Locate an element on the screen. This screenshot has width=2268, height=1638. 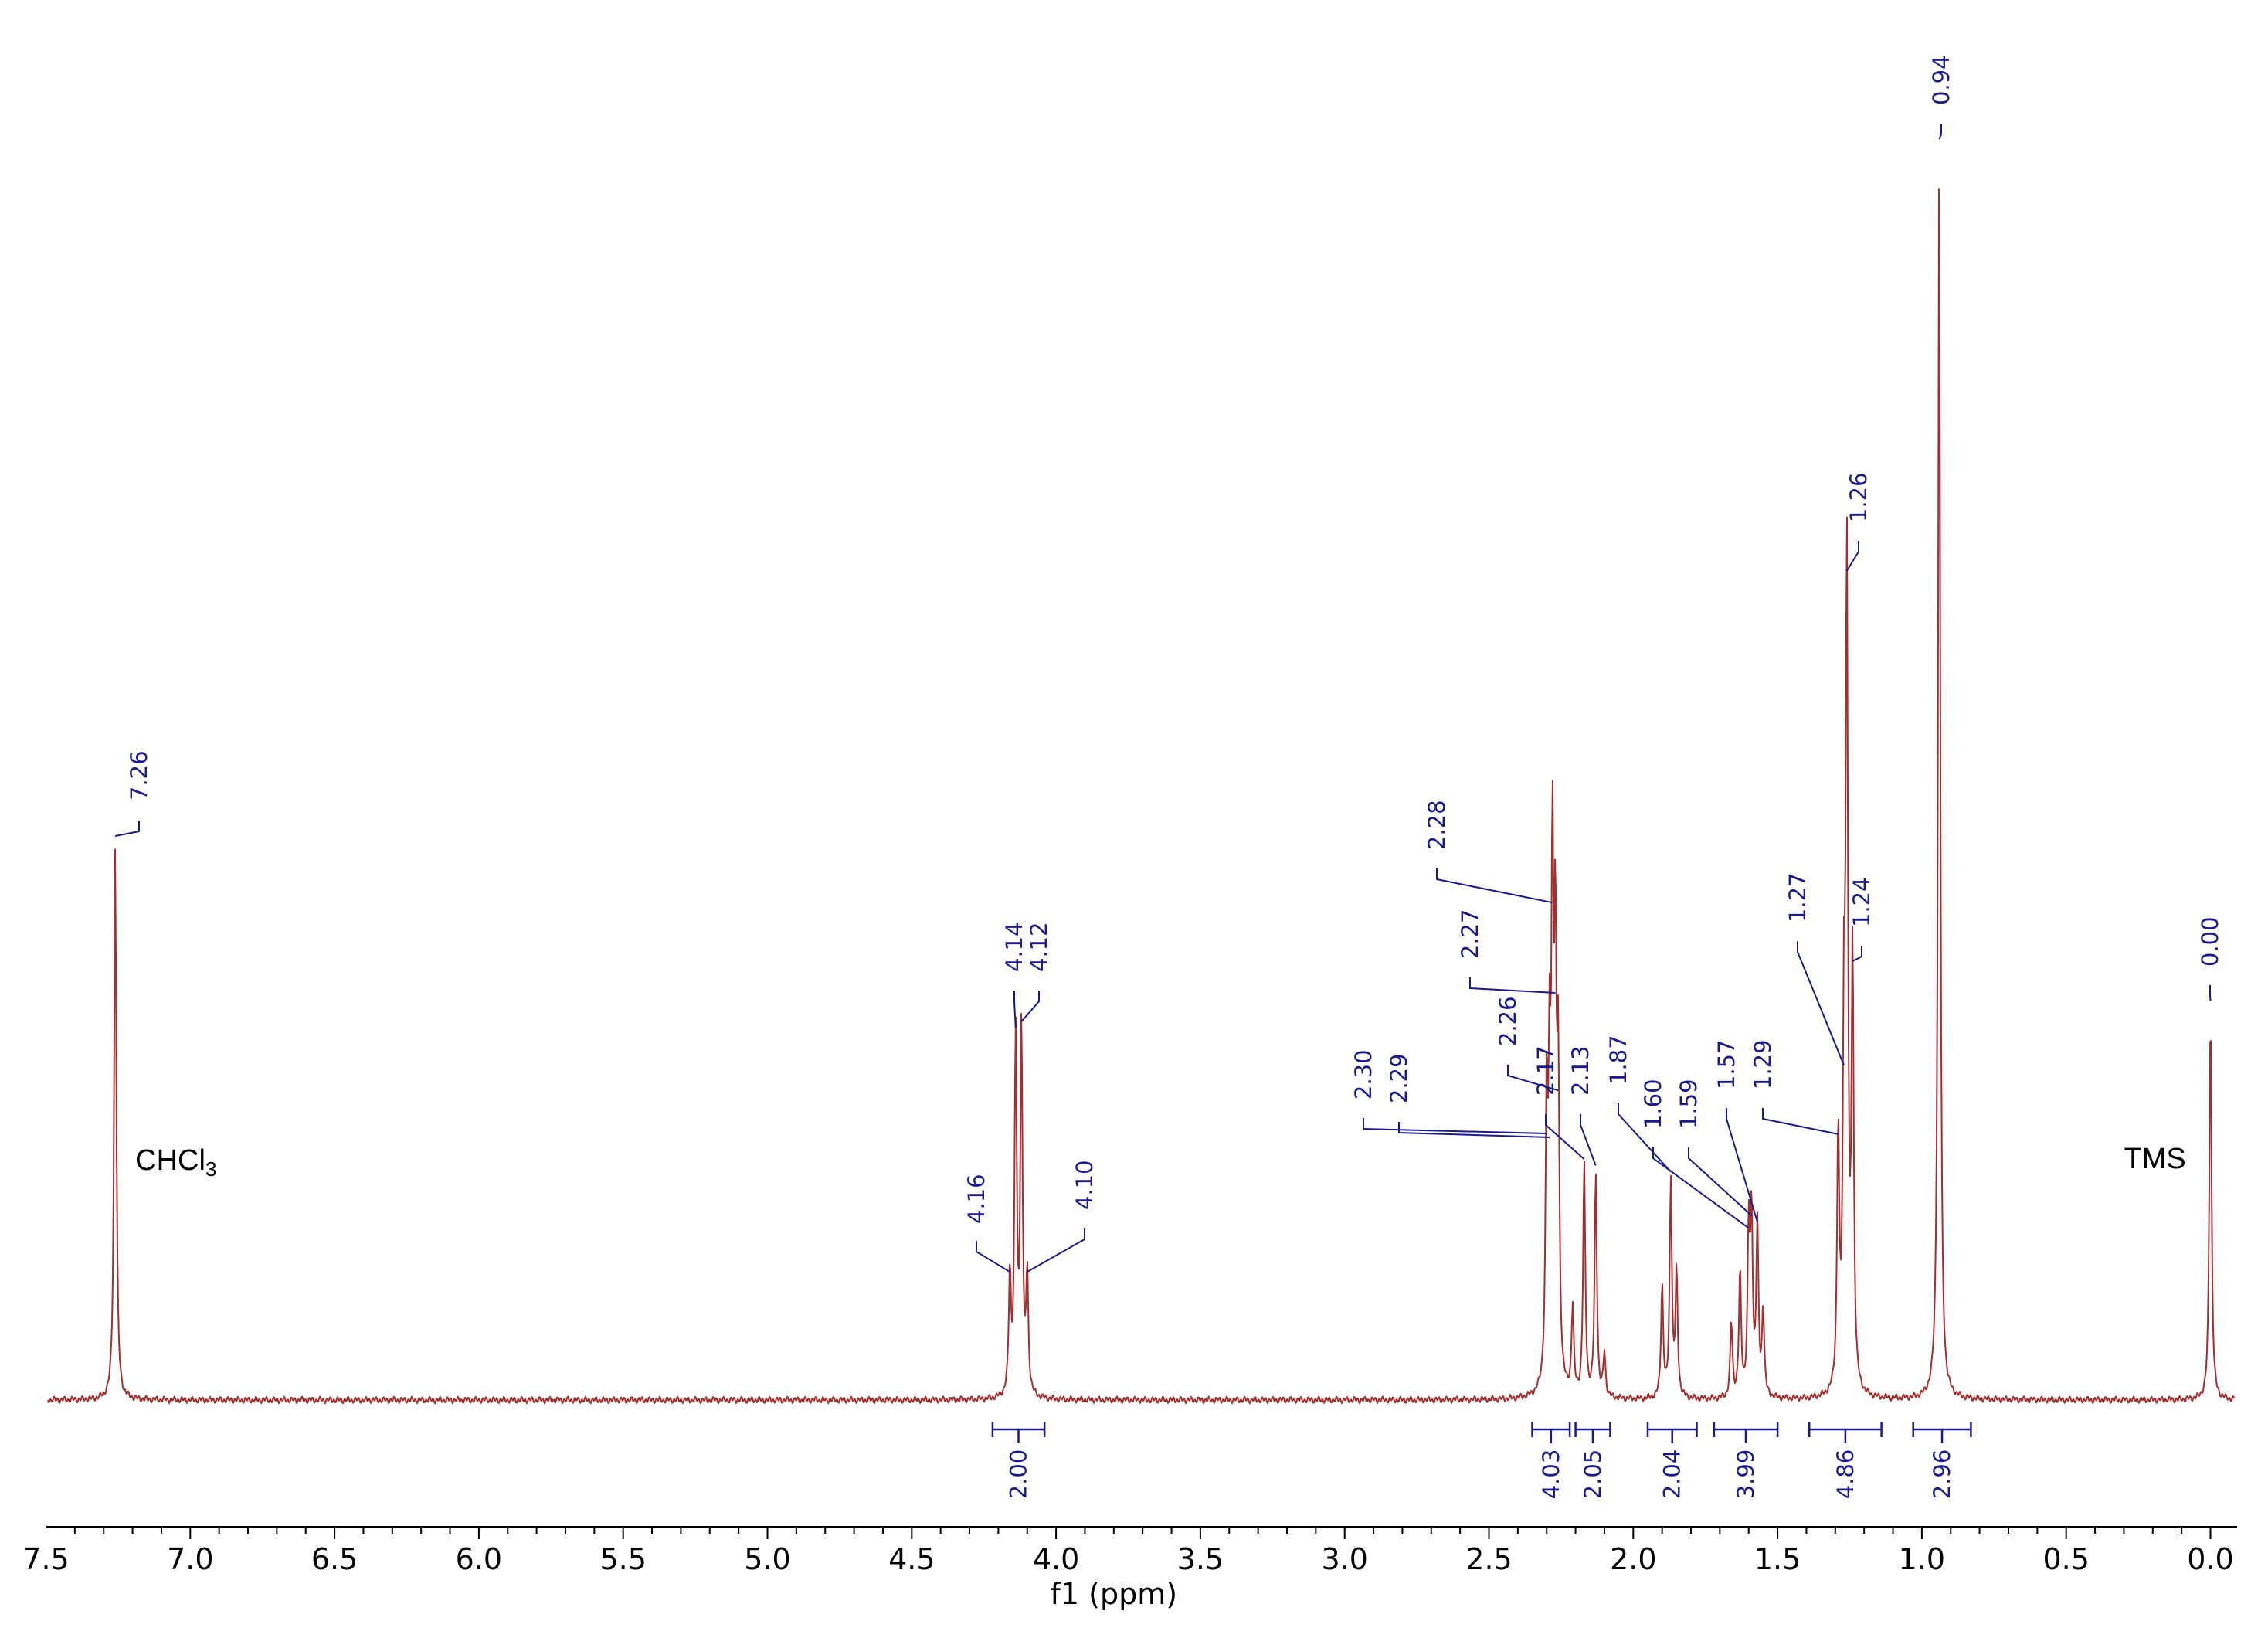
x-tick-label: 5.5 is located at coordinates (623, 1559).